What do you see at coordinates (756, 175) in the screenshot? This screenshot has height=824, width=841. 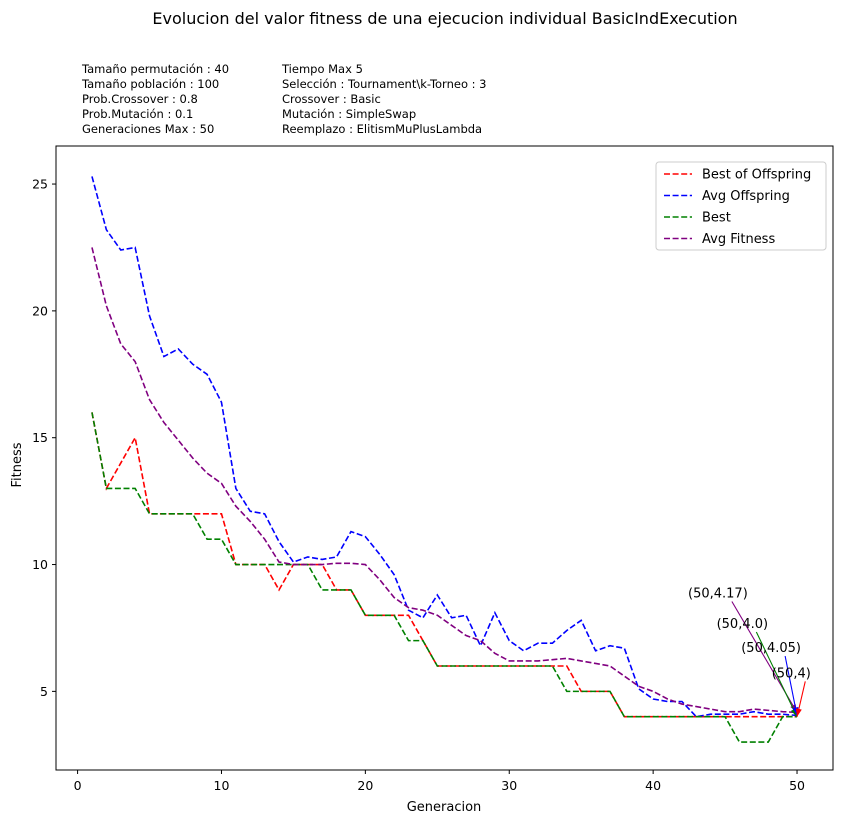 I see `legend-entry: Best of Offspring` at bounding box center [756, 175].